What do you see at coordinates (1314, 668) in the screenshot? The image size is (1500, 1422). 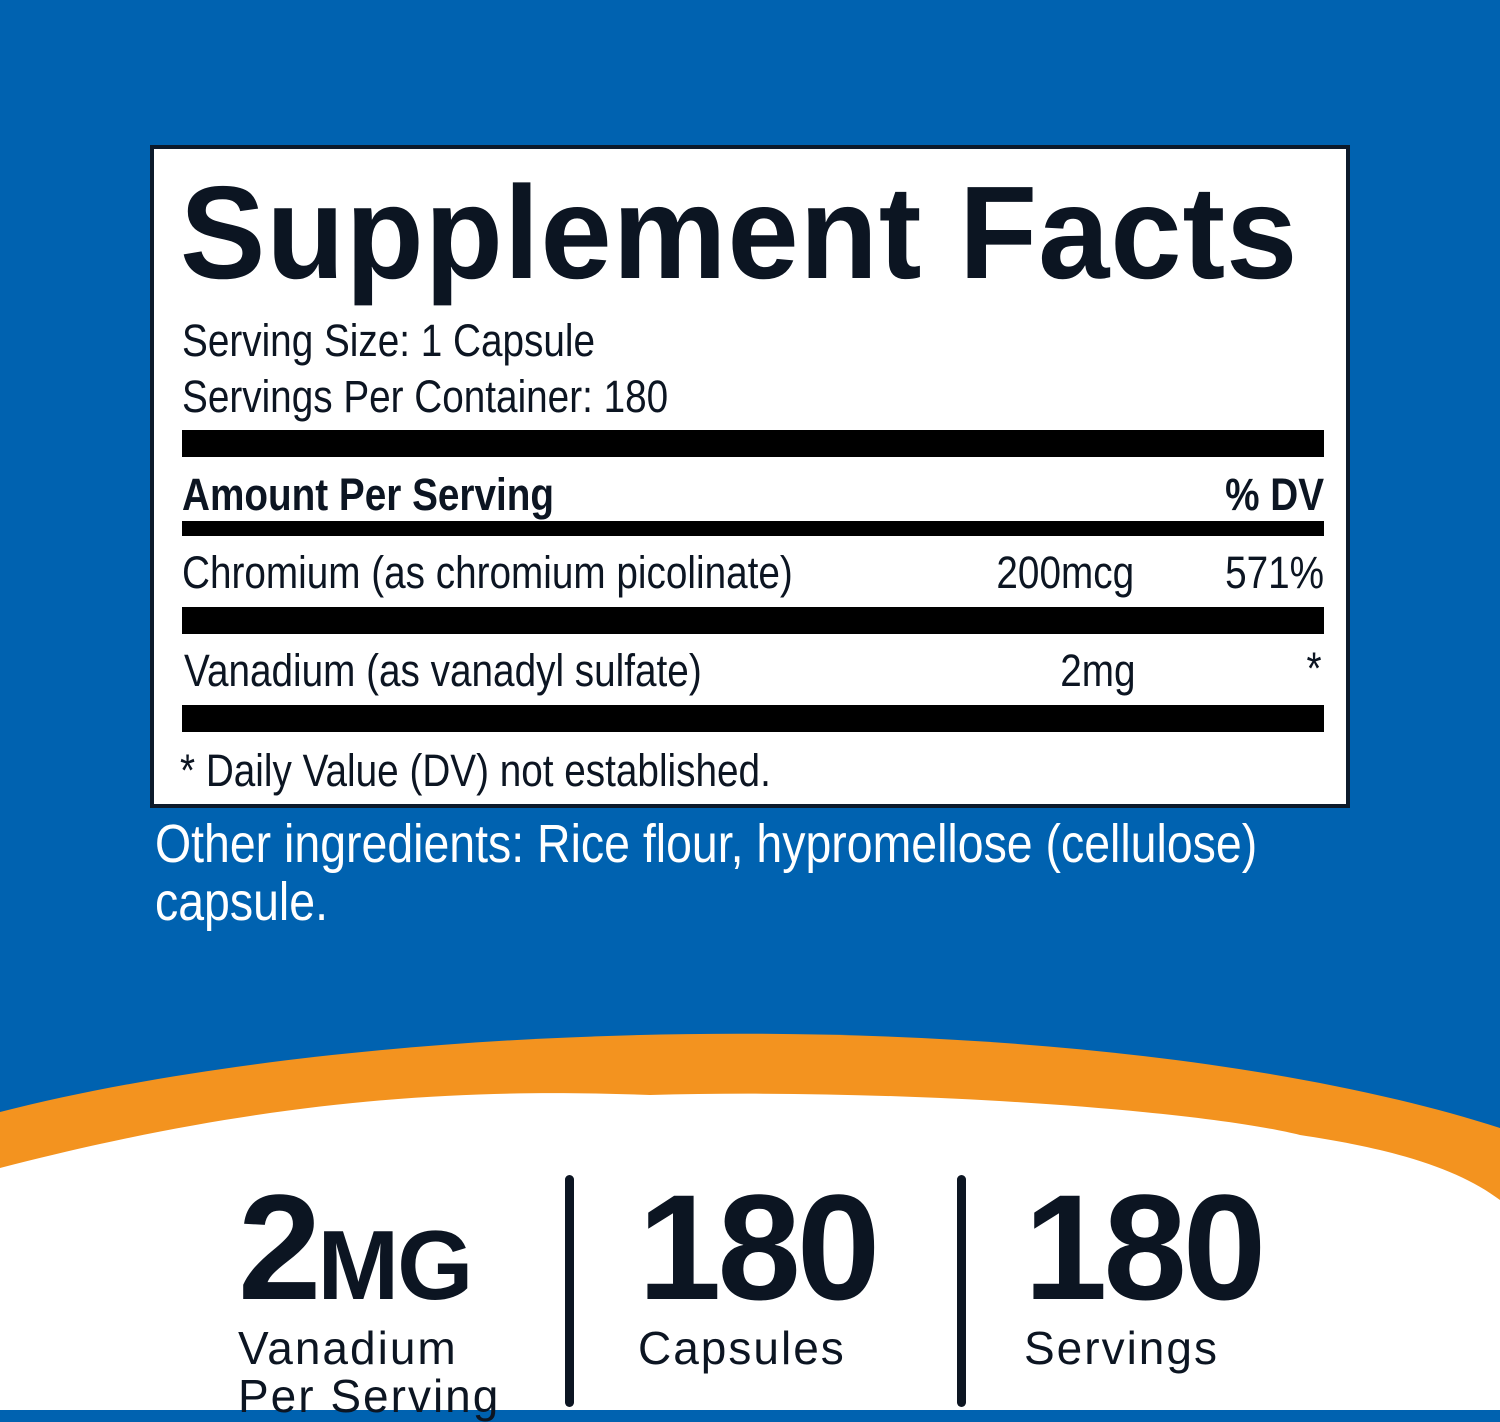 I see `row-dv: *` at bounding box center [1314, 668].